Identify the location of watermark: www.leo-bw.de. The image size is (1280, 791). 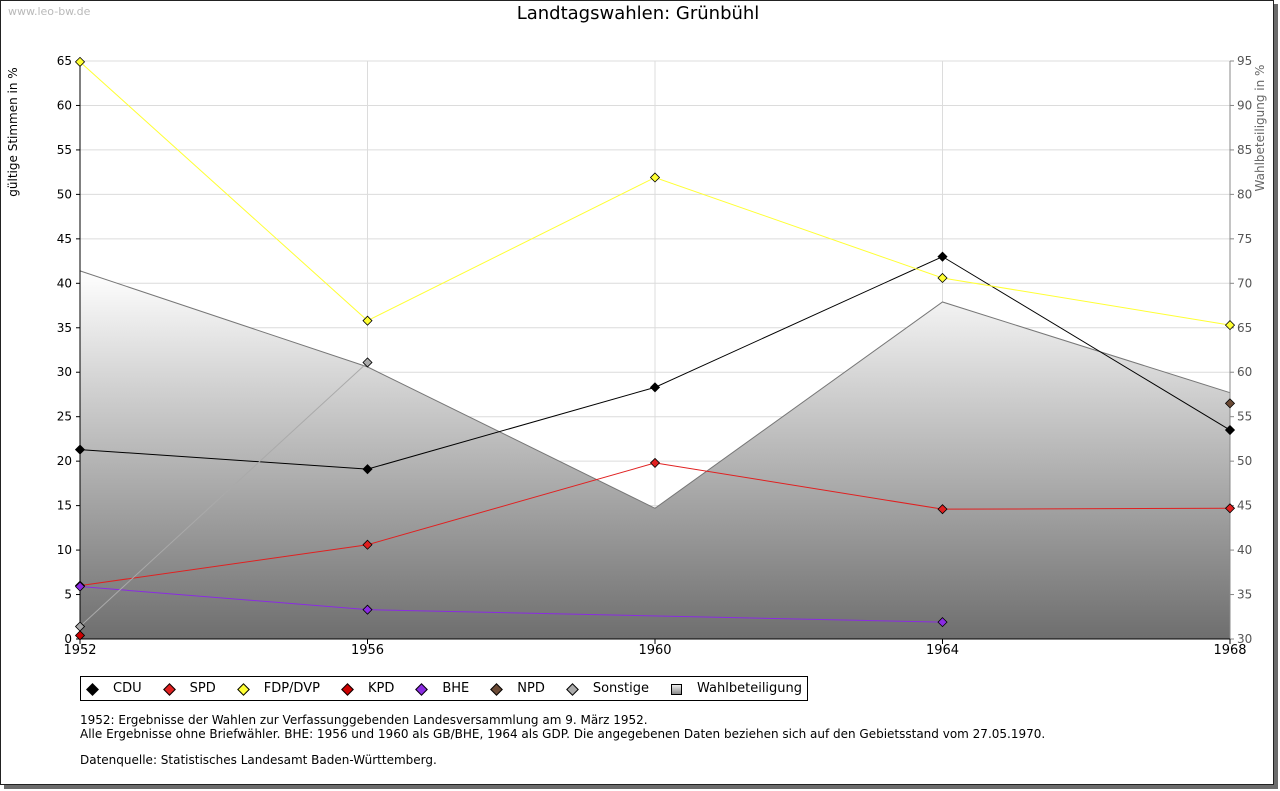
(49, 11).